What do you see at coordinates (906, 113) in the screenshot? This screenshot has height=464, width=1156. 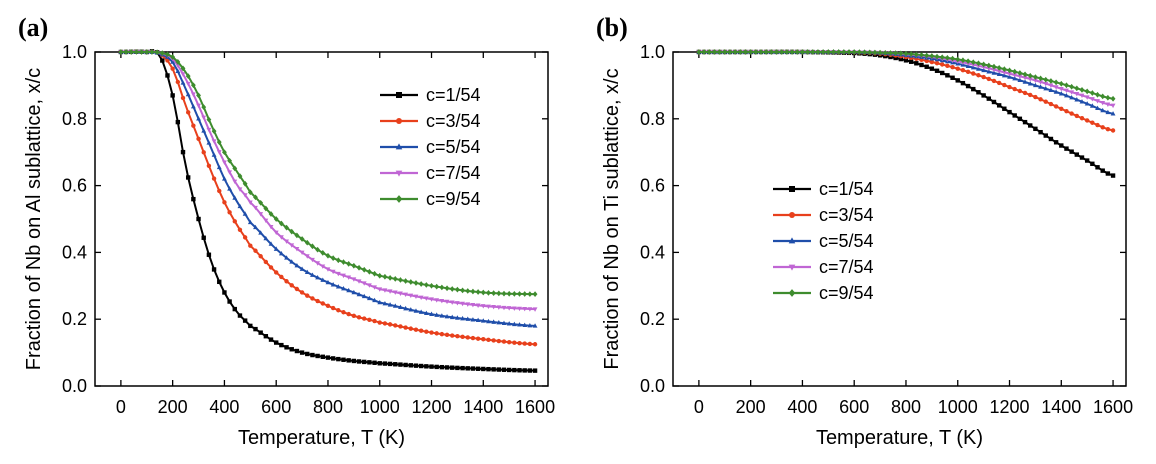 I see `series-line` at bounding box center [906, 113].